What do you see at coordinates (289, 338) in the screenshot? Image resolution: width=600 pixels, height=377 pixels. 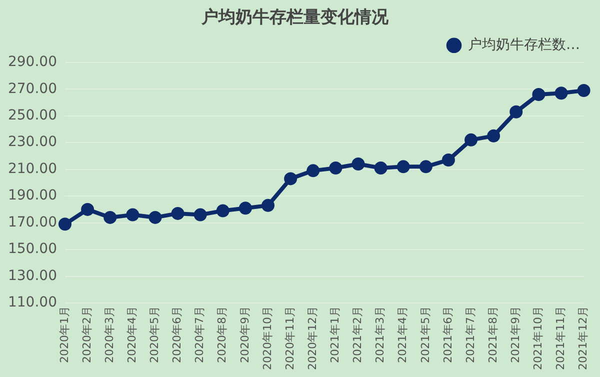 I see `x-tick-label: 2020年11月` at bounding box center [289, 338].